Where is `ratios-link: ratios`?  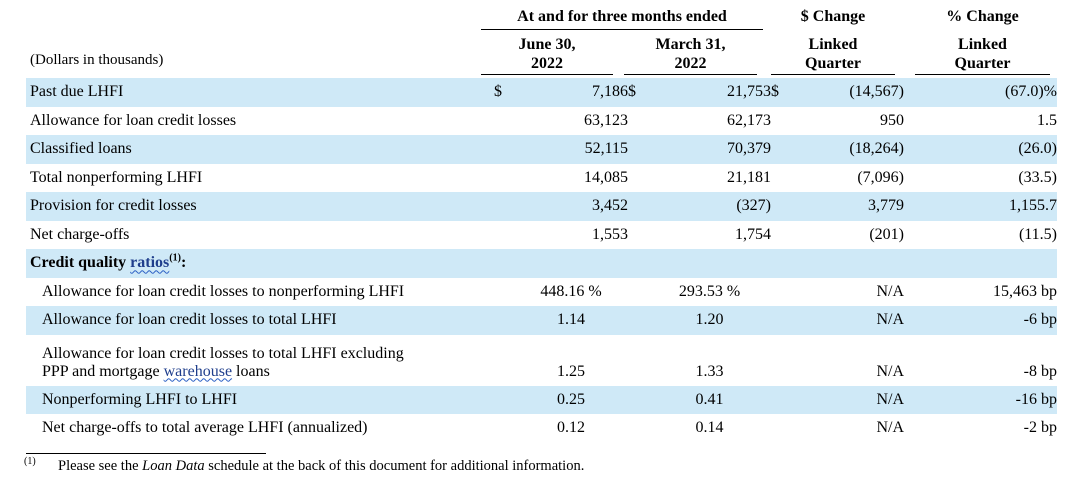 ratios-link: ratios is located at coordinates (150, 263).